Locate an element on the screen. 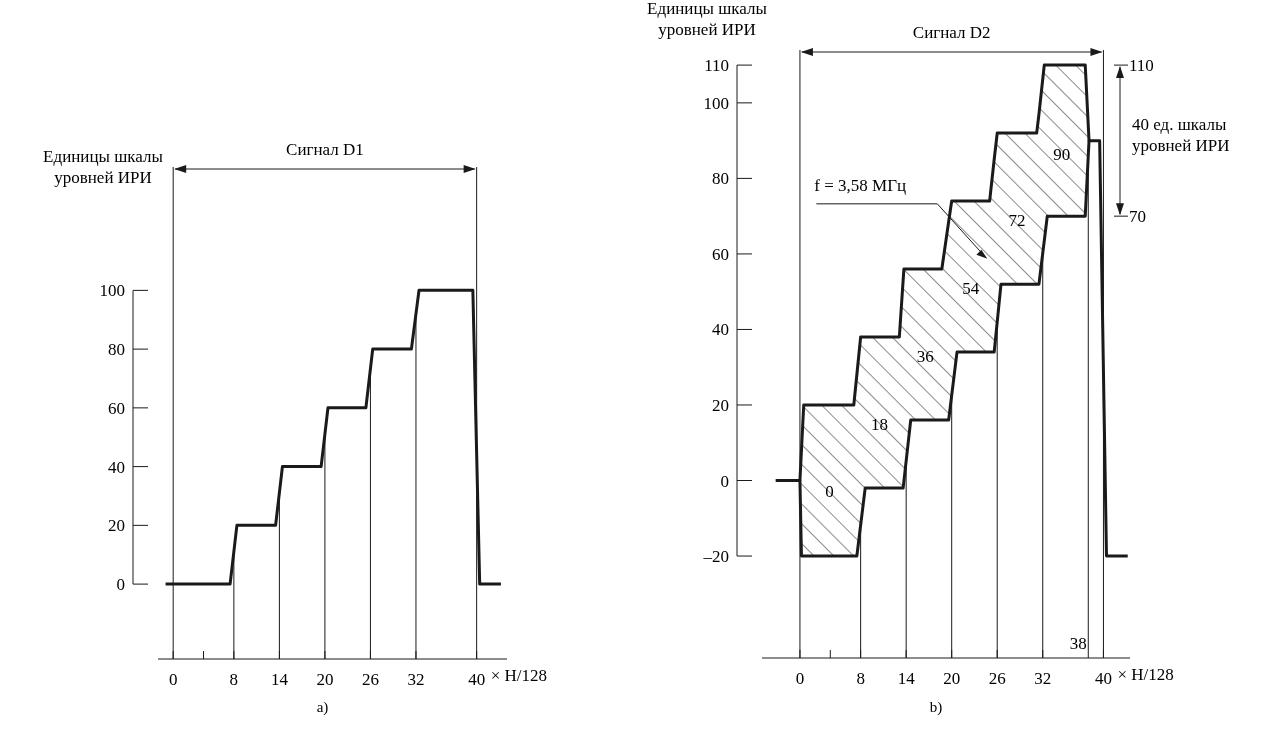 This screenshot has height=742, width=1282. chart-title: Сигнал D1 is located at coordinates (325, 149).